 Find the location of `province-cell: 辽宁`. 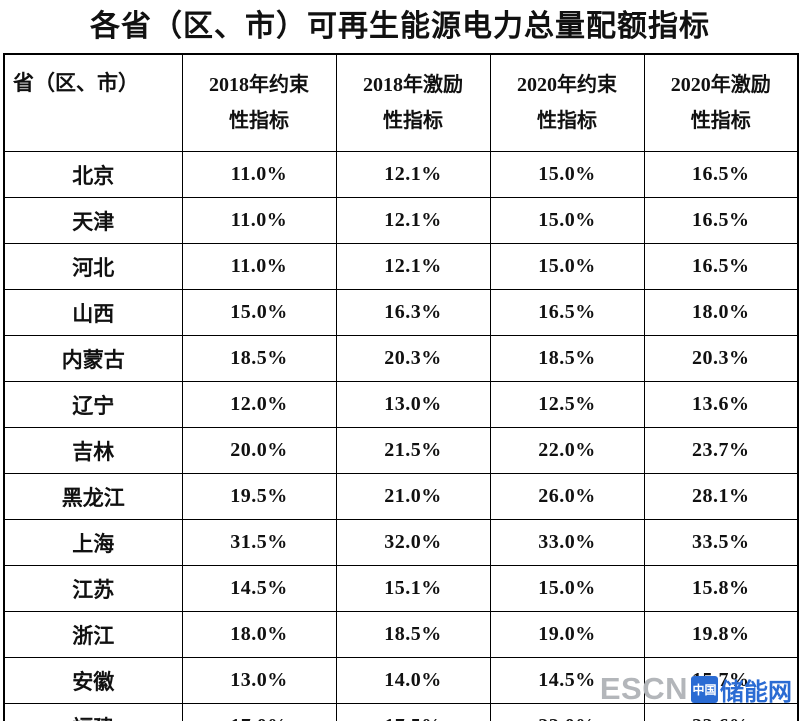

province-cell: 辽宁 is located at coordinates (93, 404).